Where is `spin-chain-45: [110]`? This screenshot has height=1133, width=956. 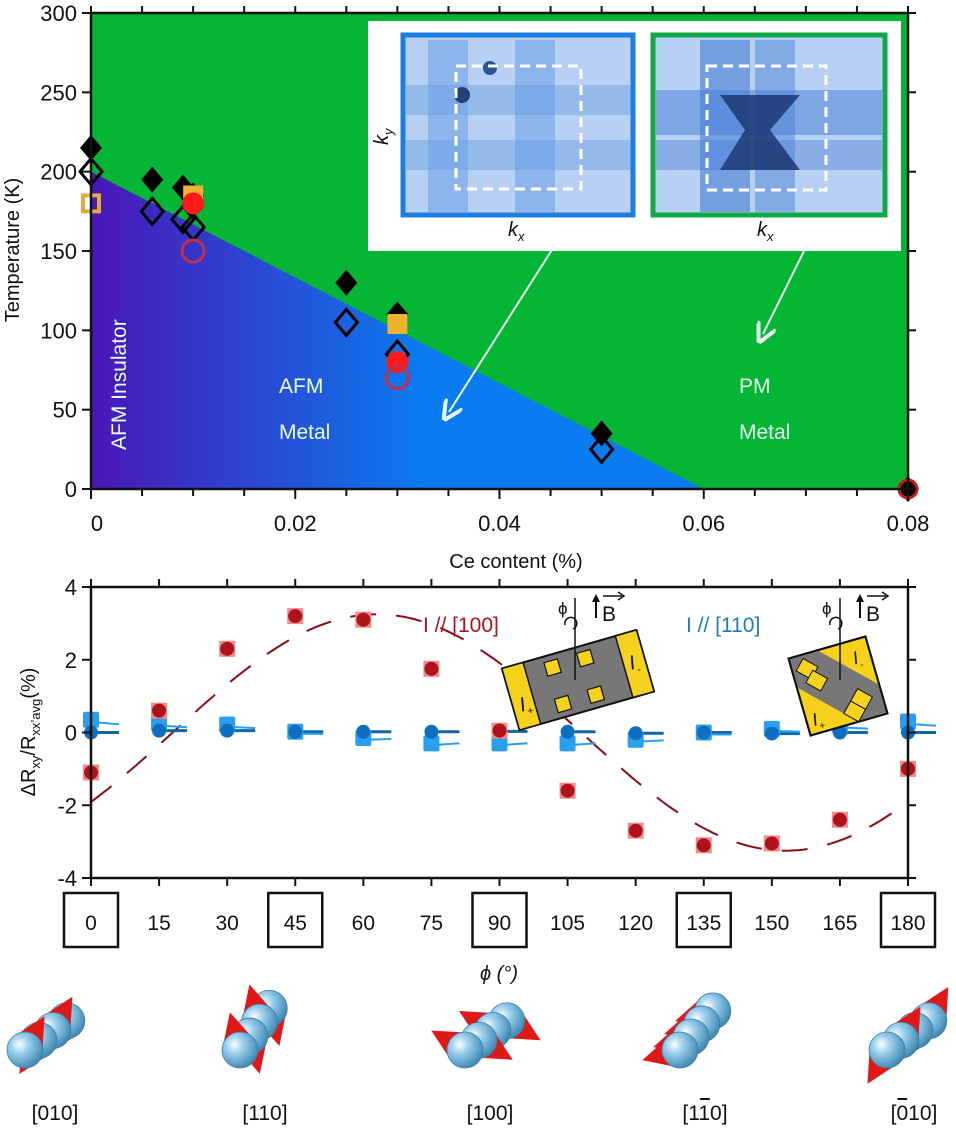
spin-chain-45: [110] is located at coordinates (254, 1054).